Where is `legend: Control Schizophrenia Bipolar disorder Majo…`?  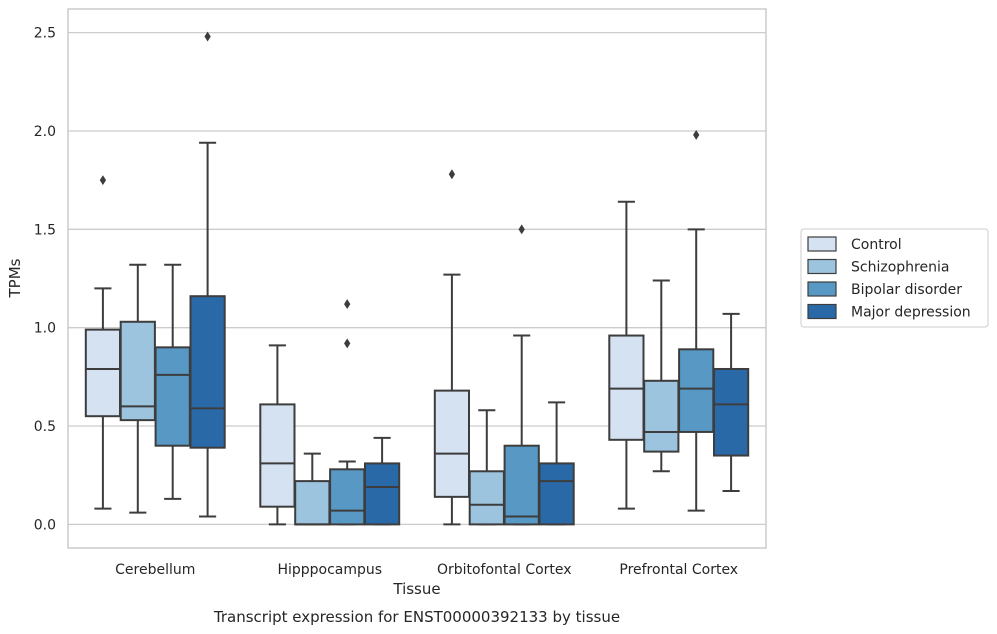
legend: Control Schizophrenia Bipolar disorder Majo… is located at coordinates (894, 278).